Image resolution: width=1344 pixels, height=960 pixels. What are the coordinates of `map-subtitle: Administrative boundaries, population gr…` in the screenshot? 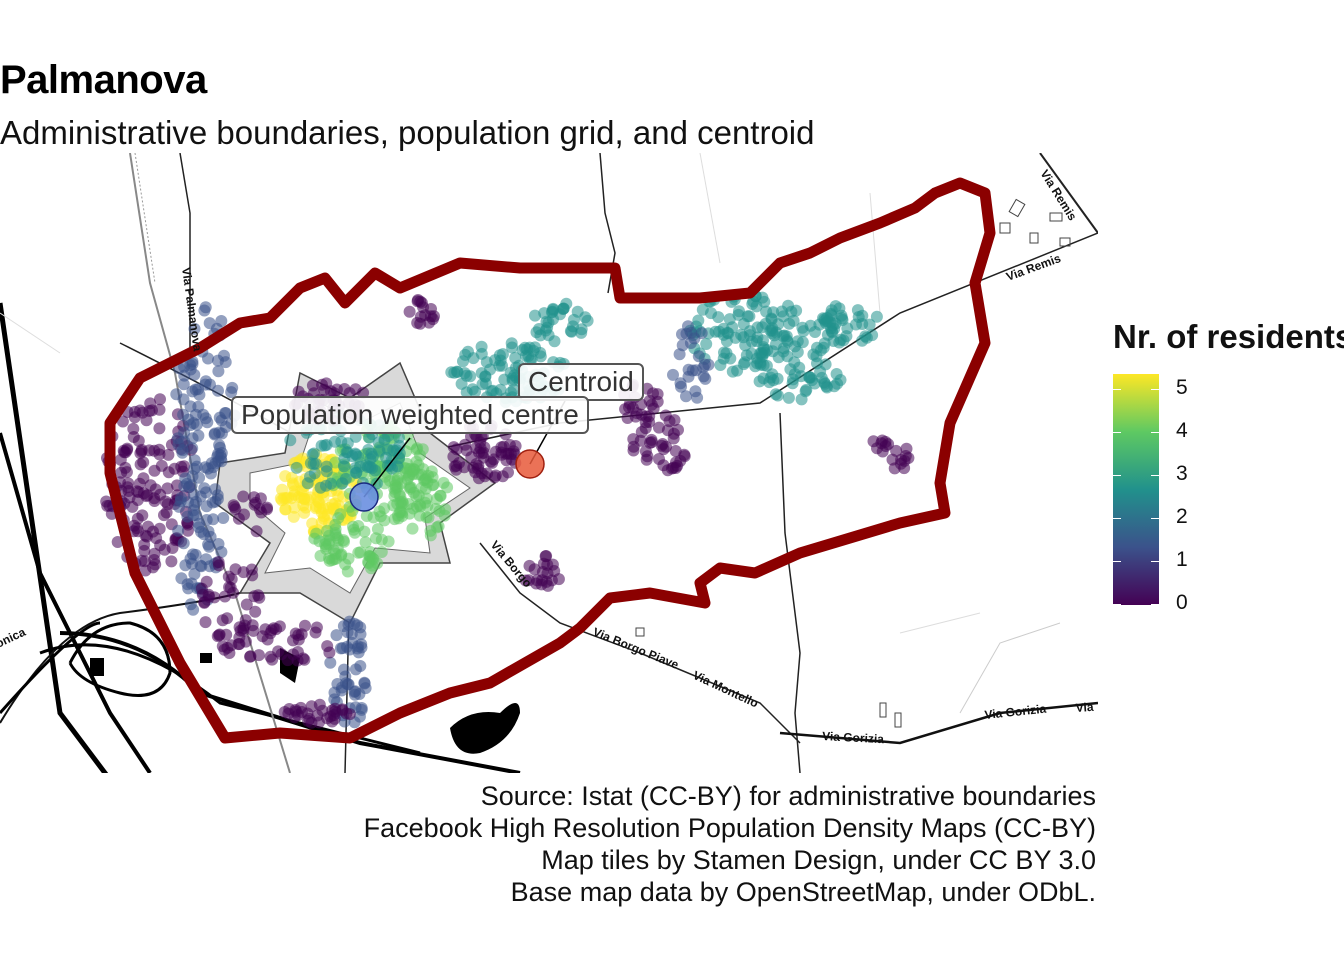 It's located at (407, 132).